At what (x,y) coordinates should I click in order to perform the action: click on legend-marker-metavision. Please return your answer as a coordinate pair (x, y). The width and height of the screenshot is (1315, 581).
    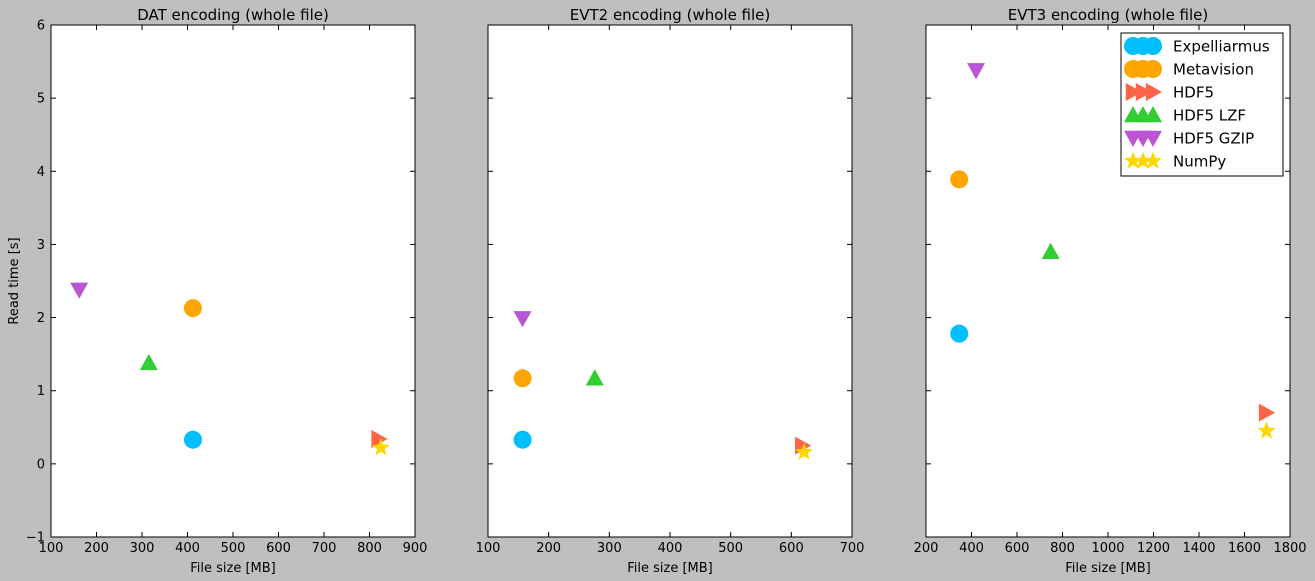
    Looking at the image, I should click on (1153, 69).